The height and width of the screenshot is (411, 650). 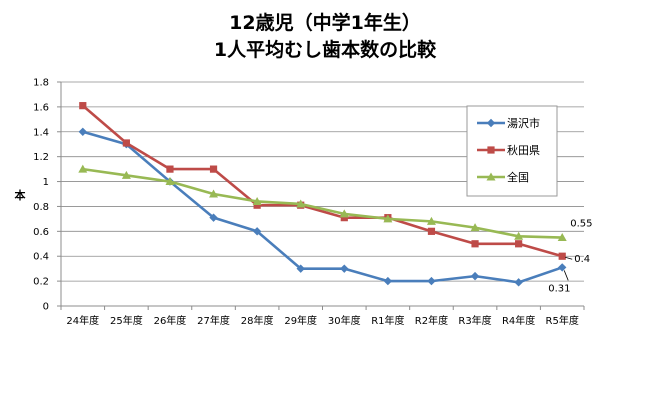 I want to click on data-label: 0.31, so click(x=559, y=288).